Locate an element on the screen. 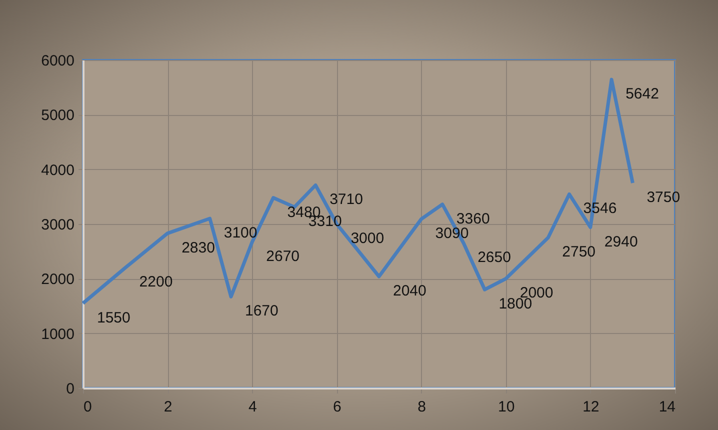 The image size is (718, 430). x-tick-label: 8 is located at coordinates (422, 407).